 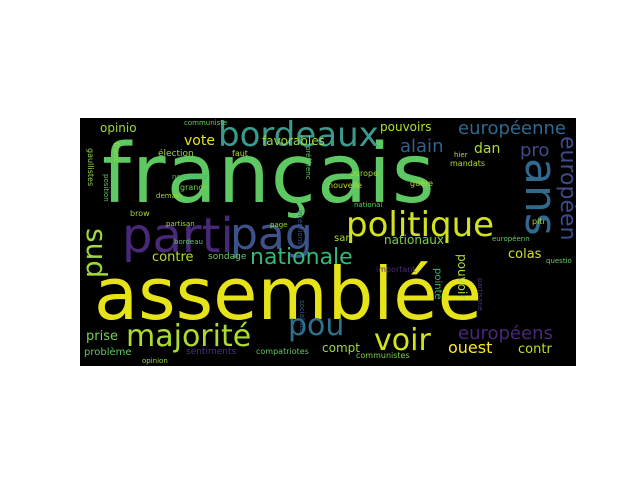 What do you see at coordinates (155, 361) in the screenshot?
I see `word: opinion` at bounding box center [155, 361].